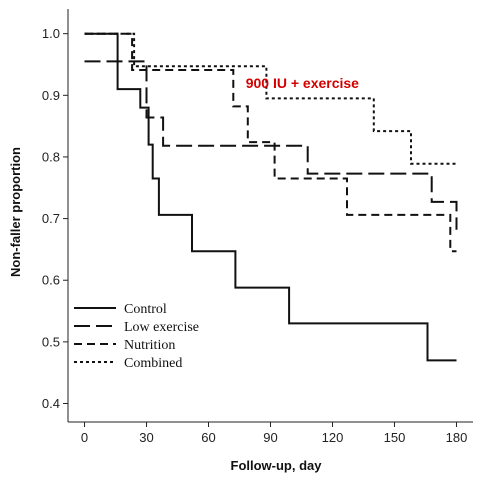 Image resolution: width=481 pixels, height=482 pixels. What do you see at coordinates (51, 95) in the screenshot?
I see `y-tick-label: 0.9` at bounding box center [51, 95].